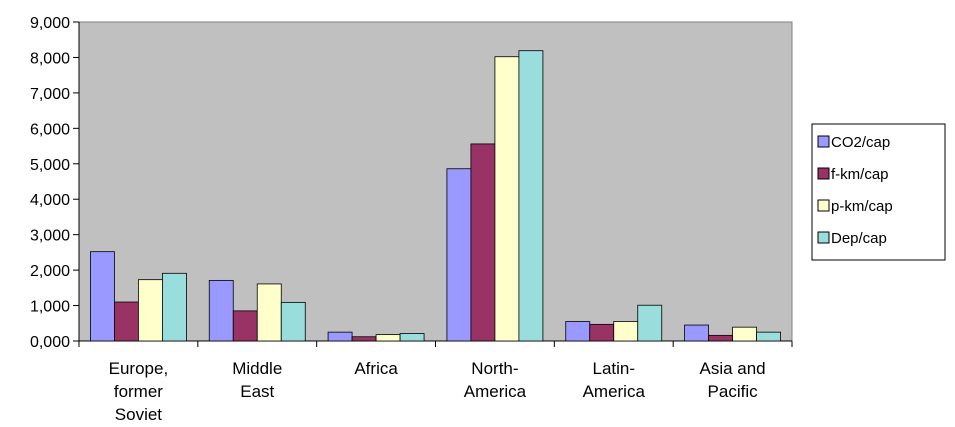 Image resolution: width=955 pixels, height=427 pixels. I want to click on x-category-label: Africa, so click(376, 368).